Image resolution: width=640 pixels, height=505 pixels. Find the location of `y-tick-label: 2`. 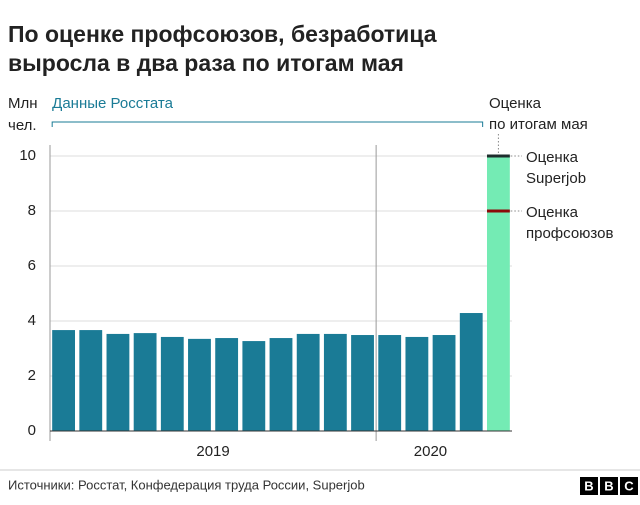

y-tick-label: 2 is located at coordinates (32, 375).